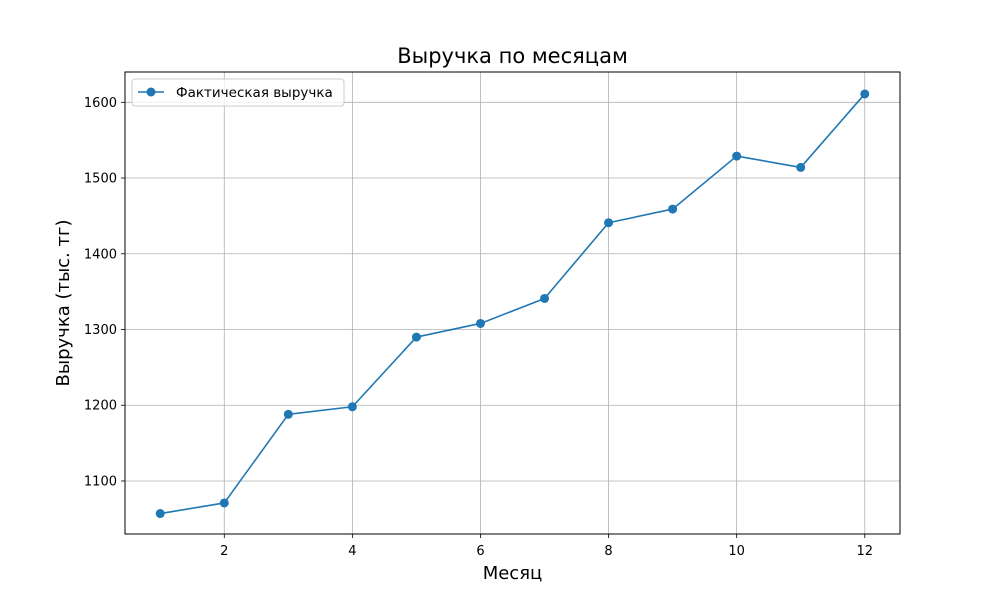 Image resolution: width=1000 pixels, height=600 pixels. What do you see at coordinates (100, 103) in the screenshot?
I see `y-tick-label: 1600` at bounding box center [100, 103].